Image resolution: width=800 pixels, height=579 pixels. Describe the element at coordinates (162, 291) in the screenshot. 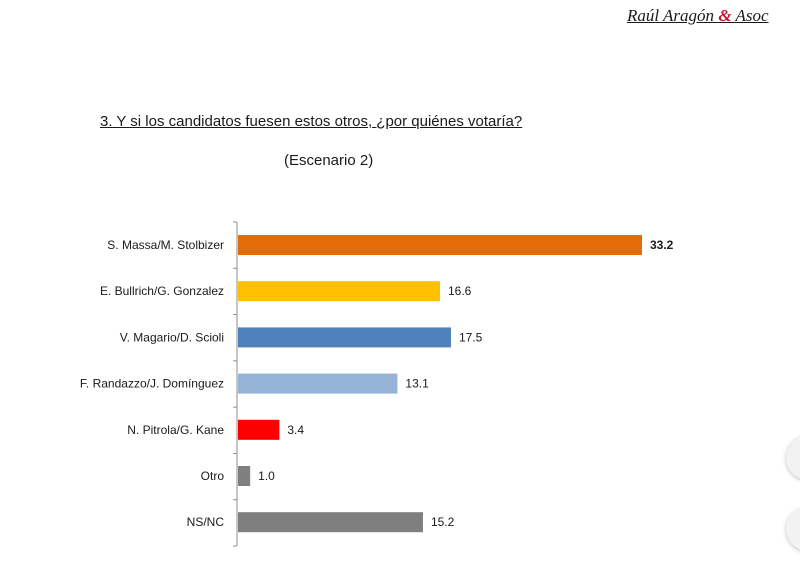

I see `category-label: E. Bullrich/G. Gonzalez` at that location.